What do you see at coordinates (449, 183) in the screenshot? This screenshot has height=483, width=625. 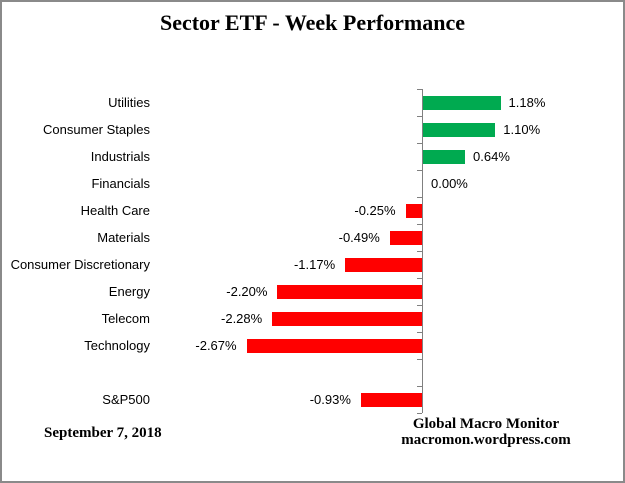 I see `bar-value-label: 0.00%` at bounding box center [449, 183].